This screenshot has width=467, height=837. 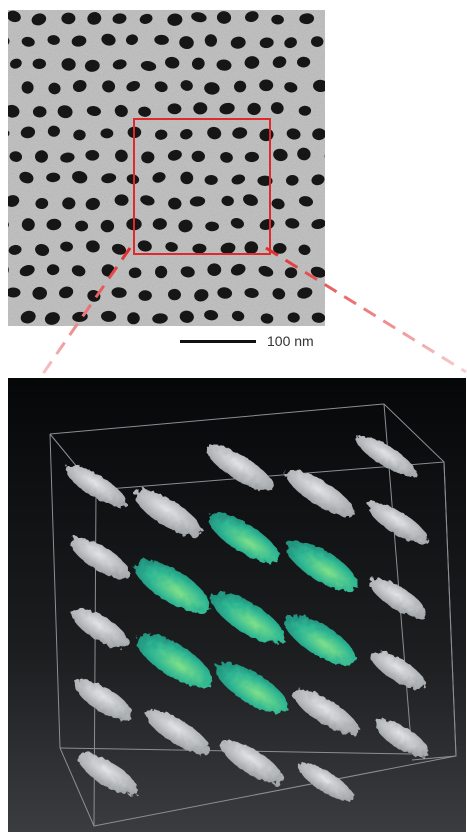 I want to click on zoom-region-box, so click(x=202, y=186).